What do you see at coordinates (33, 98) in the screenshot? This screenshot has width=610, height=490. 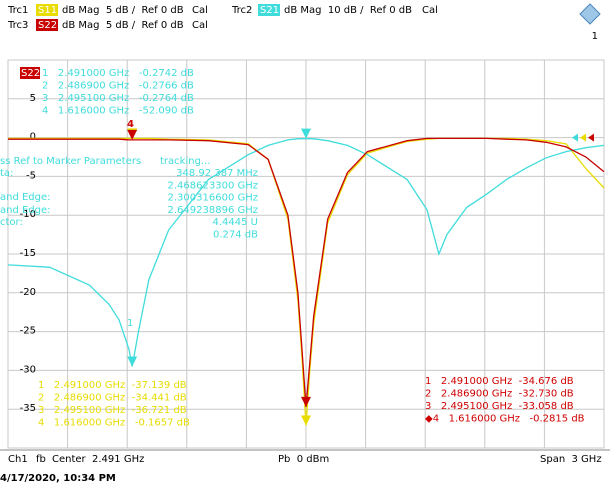 I see `y-tick-label: 5` at bounding box center [33, 98].